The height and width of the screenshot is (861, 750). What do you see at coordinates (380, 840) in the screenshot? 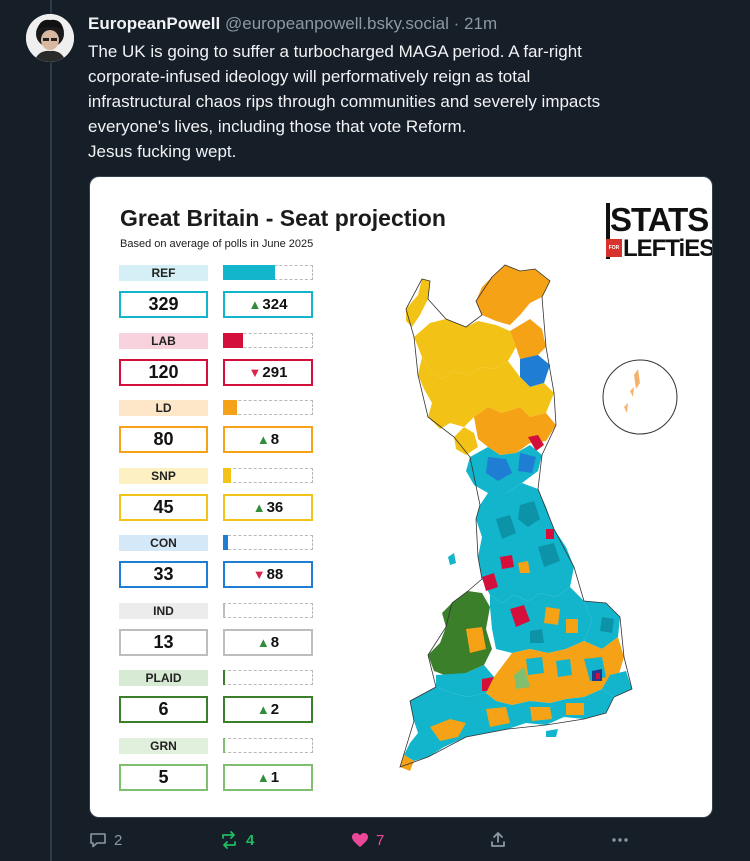
I see `like-count: 7` at bounding box center [380, 840].